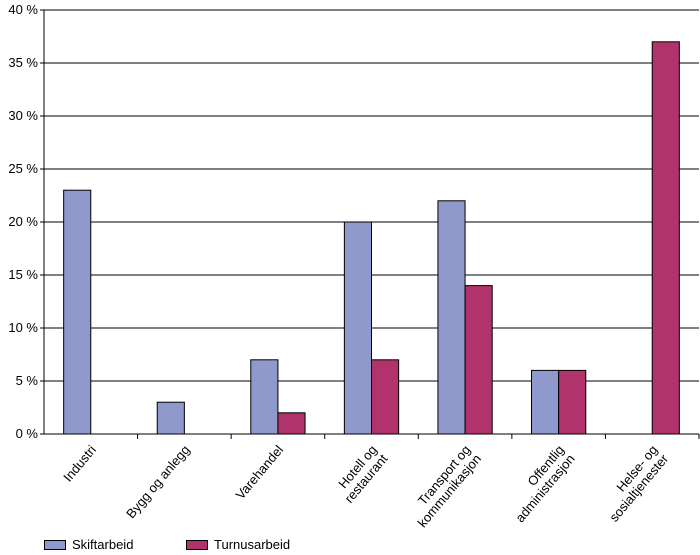  Describe the element at coordinates (55, 544) in the screenshot. I see `legend-swatch-skiftarbeid` at that location.